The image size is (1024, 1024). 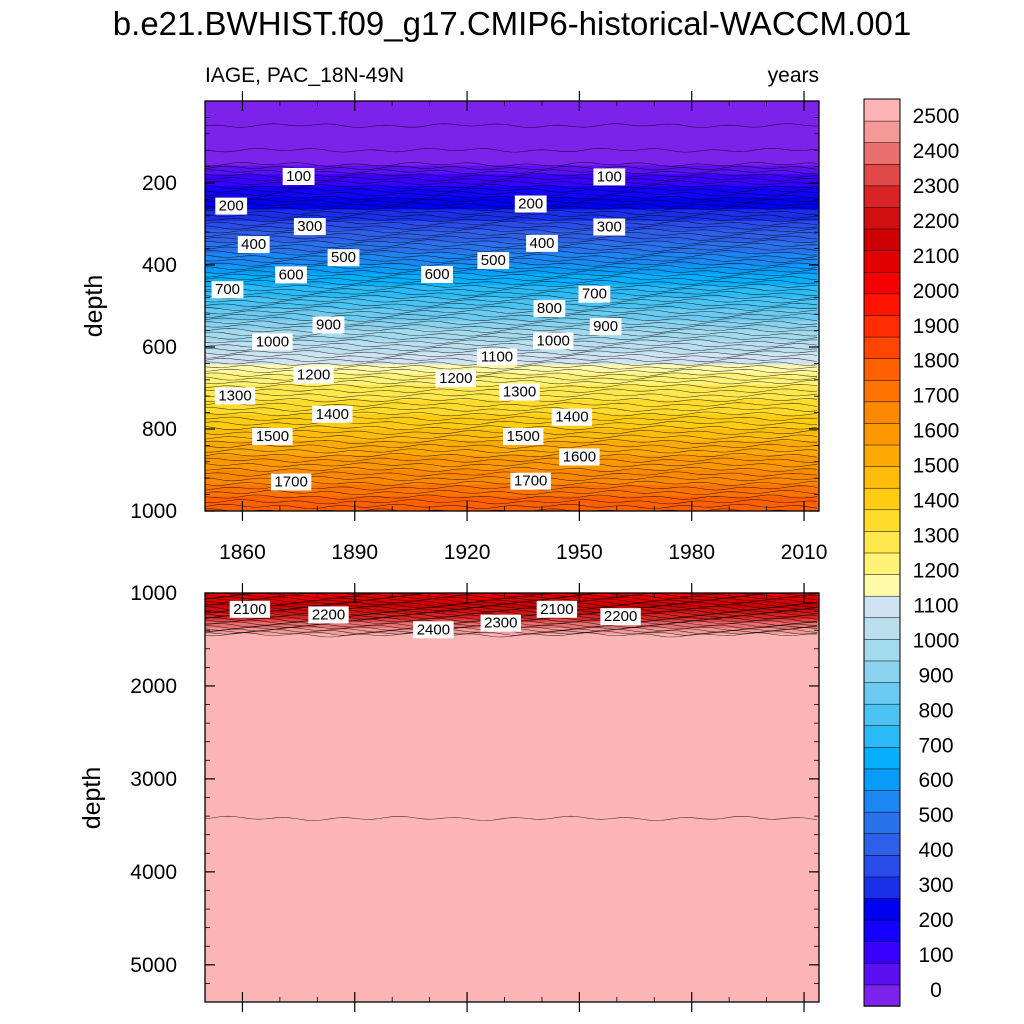 What do you see at coordinates (313, 375) in the screenshot?
I see `contour-label: 1200` at bounding box center [313, 375].